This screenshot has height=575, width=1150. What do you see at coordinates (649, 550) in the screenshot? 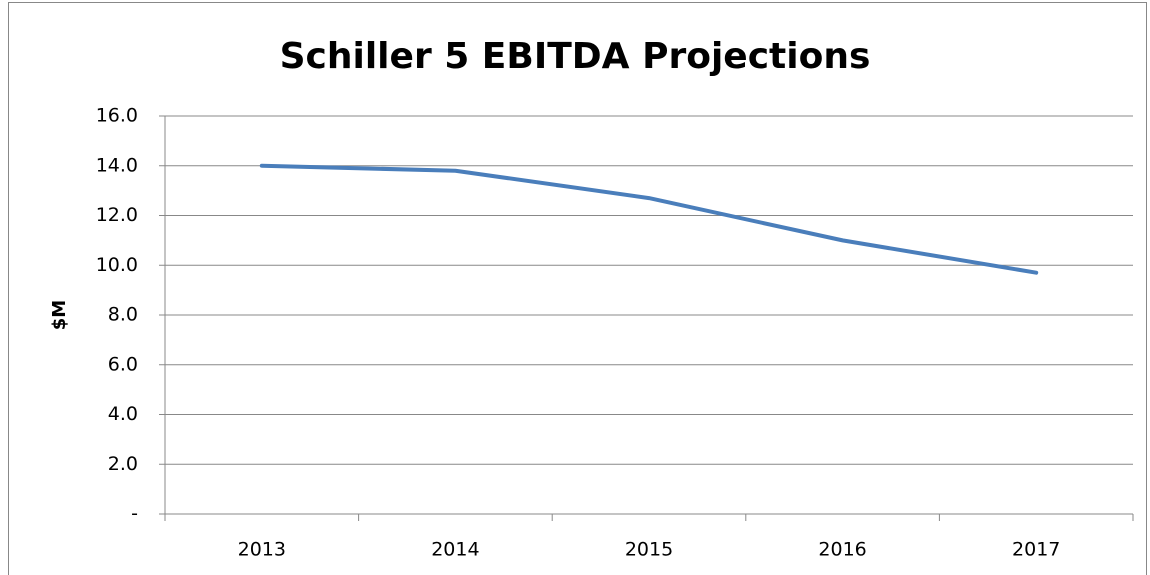
I see `x-tick-label: 2015` at bounding box center [649, 550].